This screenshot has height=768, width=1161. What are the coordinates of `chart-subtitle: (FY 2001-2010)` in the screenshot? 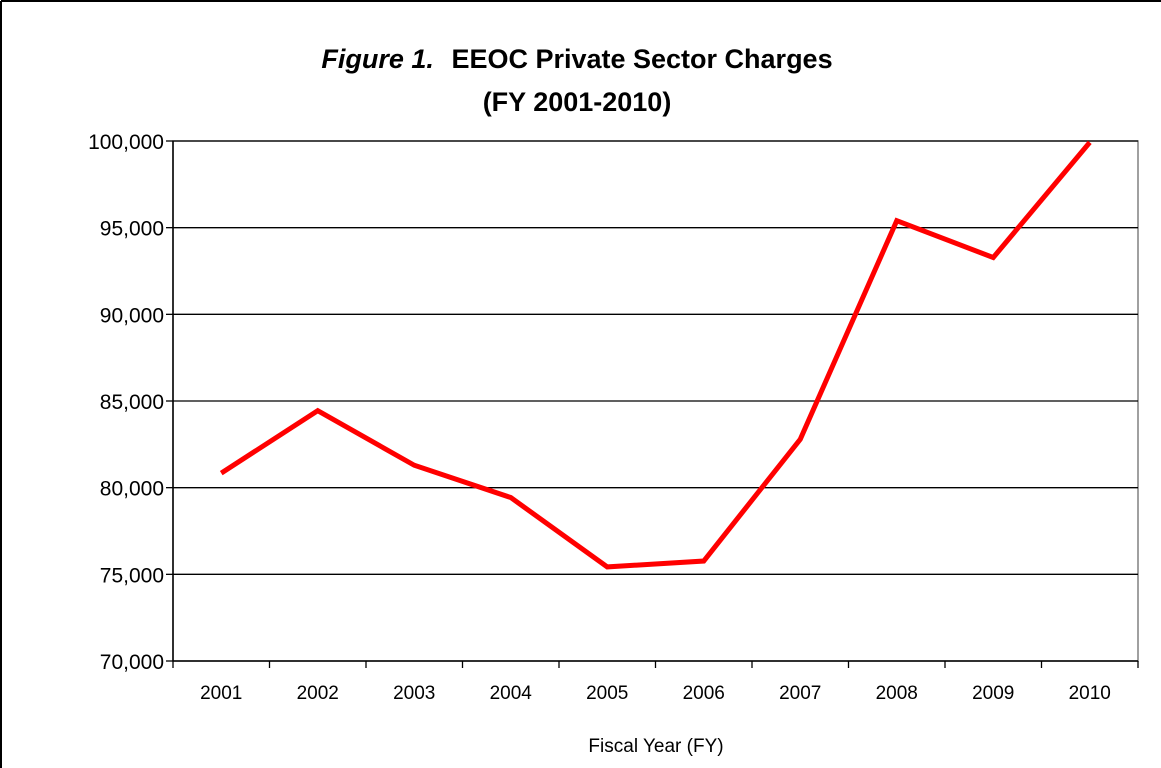 It's located at (577, 102).